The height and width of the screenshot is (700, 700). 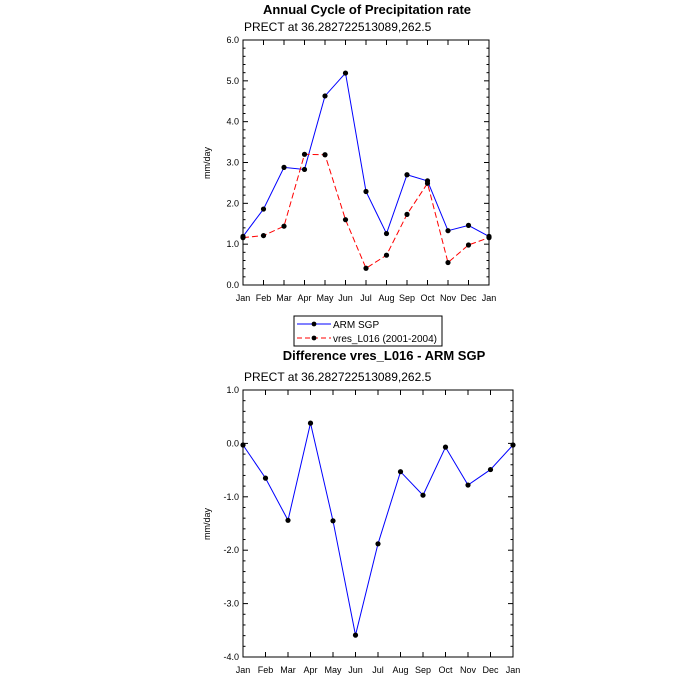 I want to click on chart1-x-tick-label: Nov, so click(x=448, y=298).